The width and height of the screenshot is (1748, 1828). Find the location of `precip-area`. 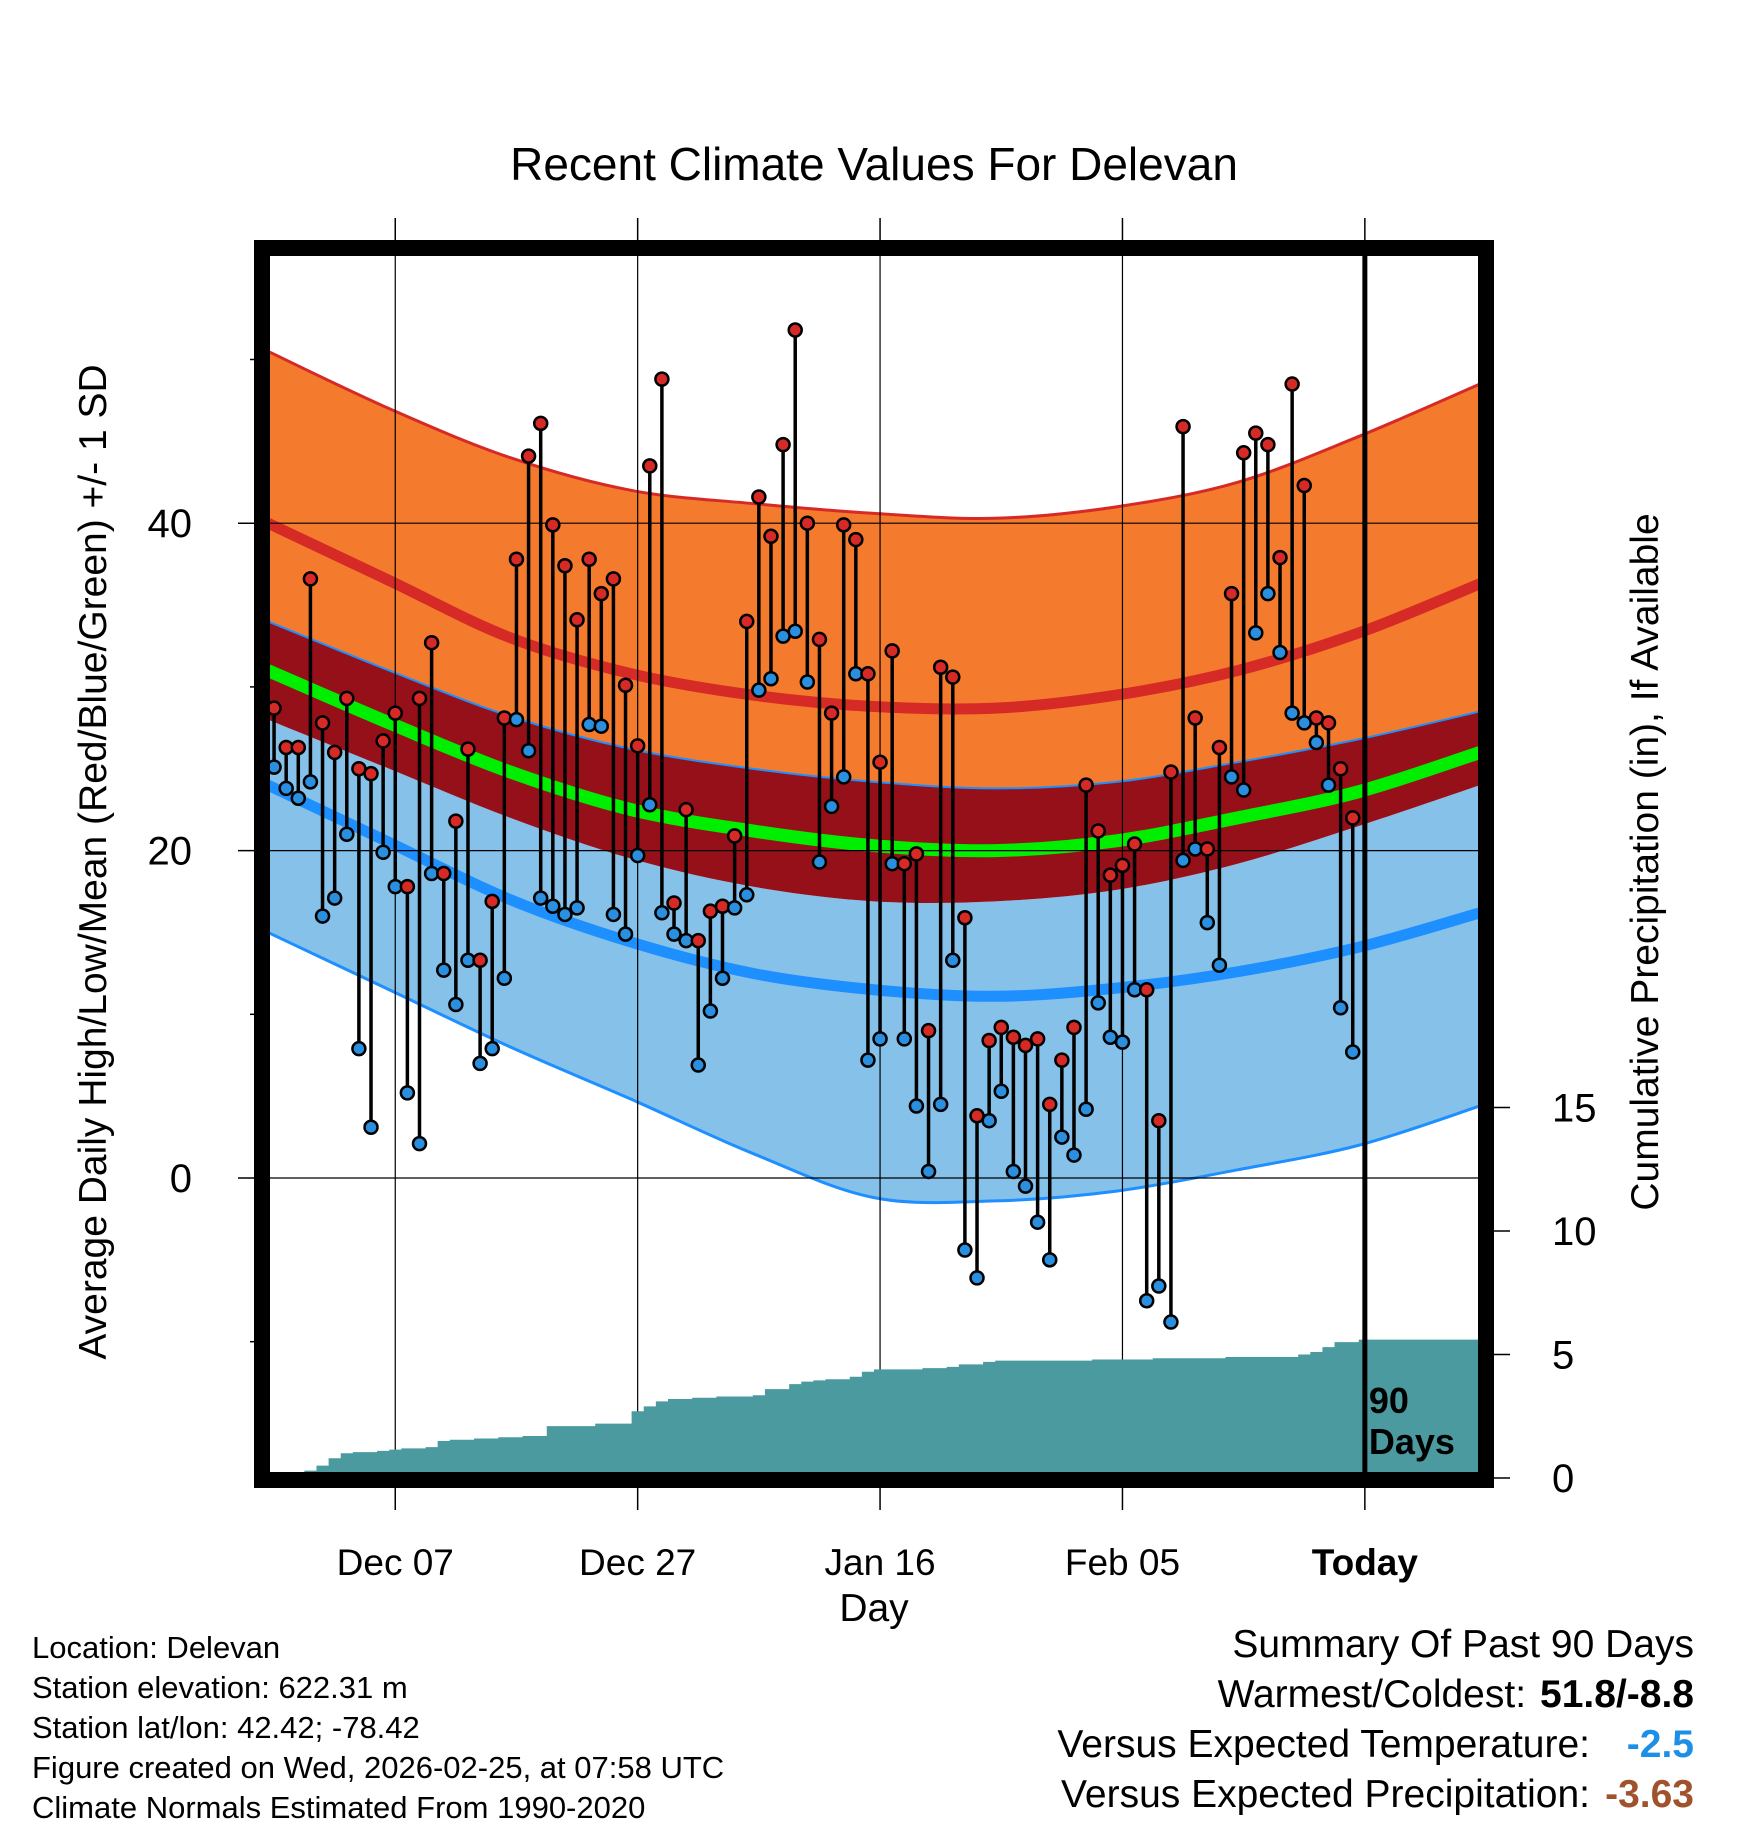

precip-area is located at coordinates (874, 1409).